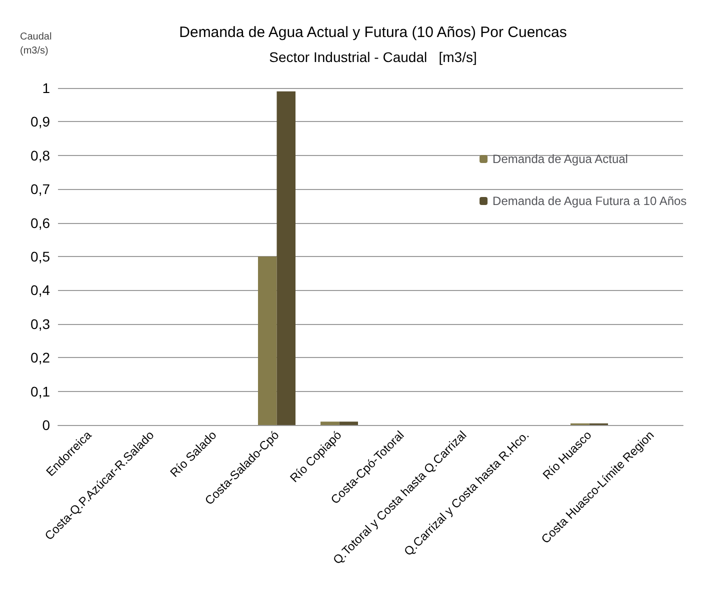 The image size is (721, 603). What do you see at coordinates (46, 425) in the screenshot?
I see `y-tick-label: 0` at bounding box center [46, 425].